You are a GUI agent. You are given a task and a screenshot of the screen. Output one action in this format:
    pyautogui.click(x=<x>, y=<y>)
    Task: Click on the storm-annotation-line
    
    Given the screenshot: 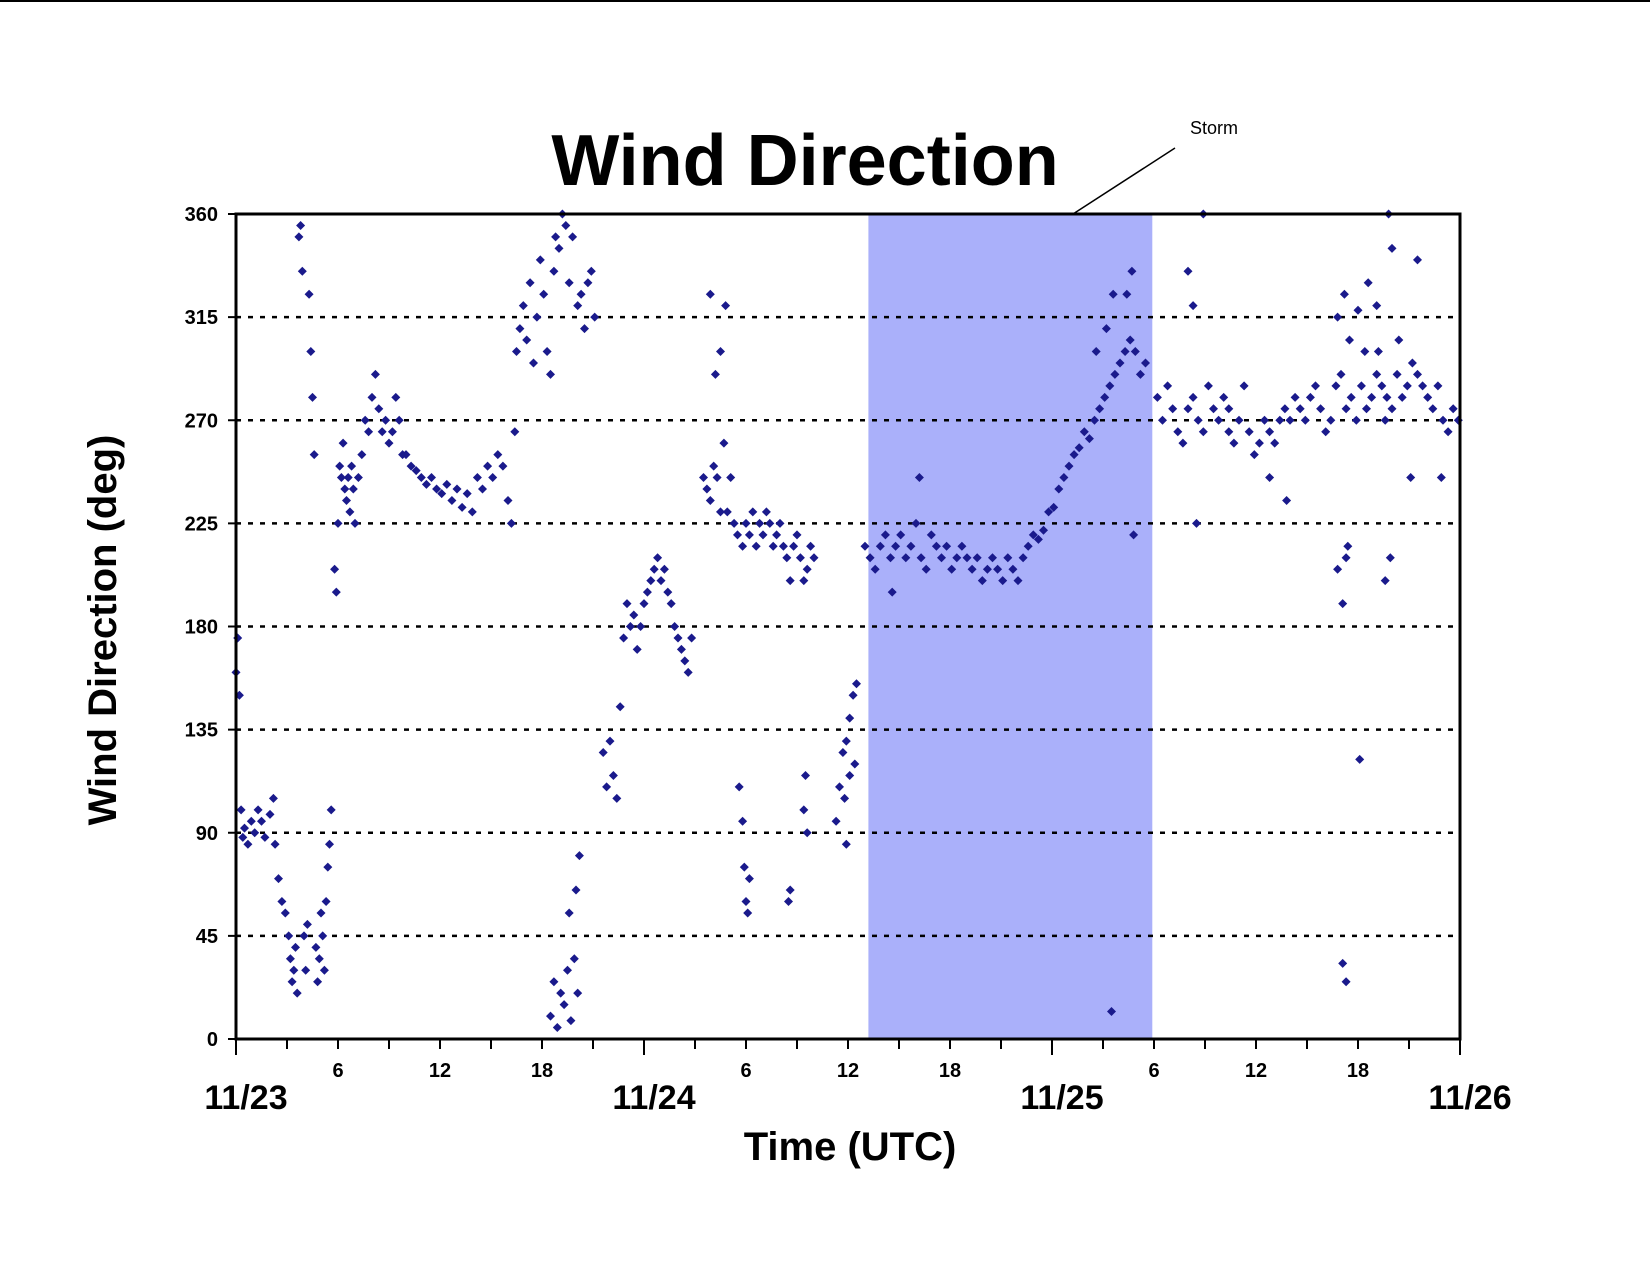 What is the action you would take?
    pyautogui.click(x=1124, y=181)
    